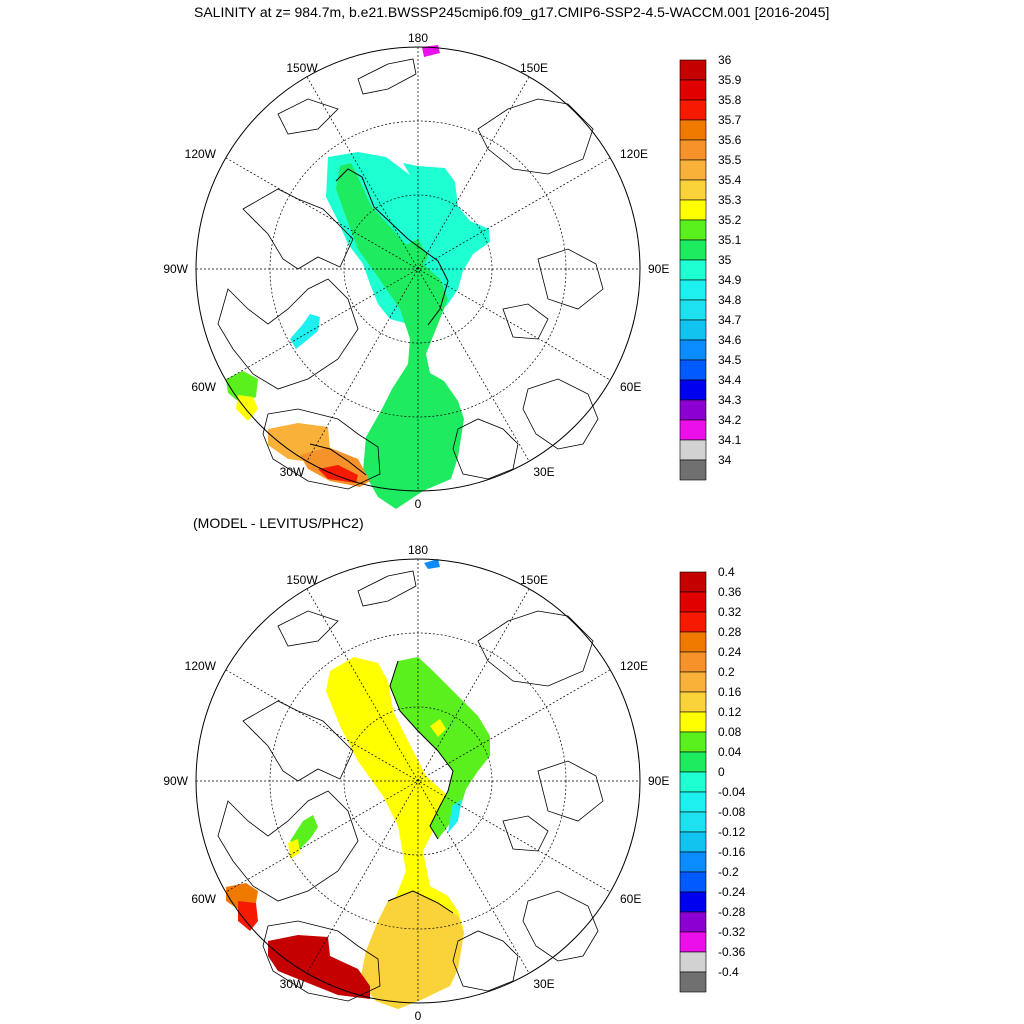 This screenshot has width=1024, height=1024. What do you see at coordinates (438, 728) in the screenshot?
I see `difference-field-0.12-spot` at bounding box center [438, 728].